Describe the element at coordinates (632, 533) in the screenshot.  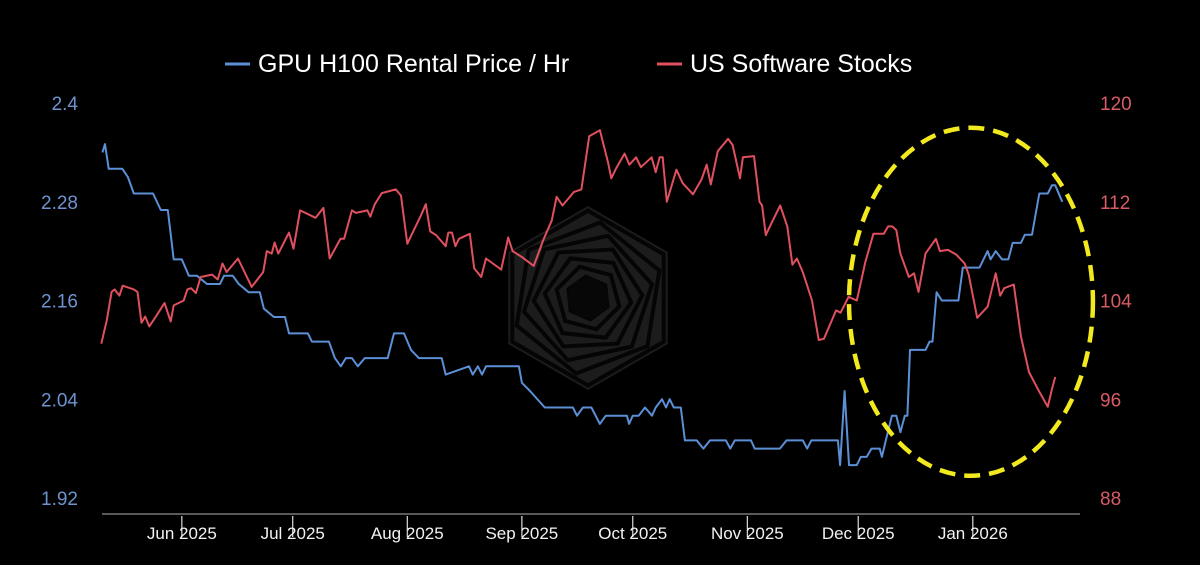
I see `x-tick-label: Oct 2025` at that location.